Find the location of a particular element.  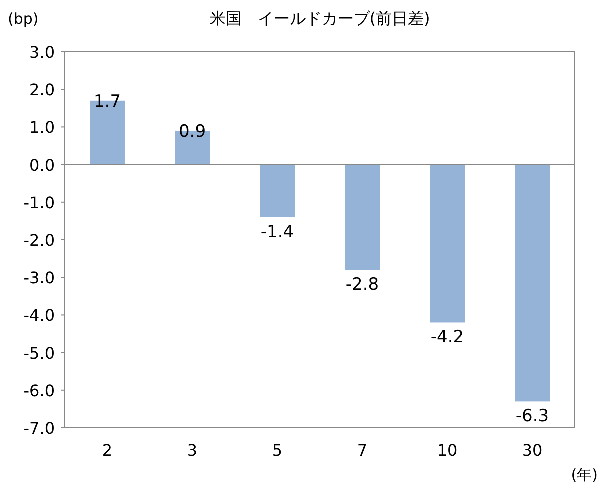

chart-title: 米国 イールドカーブ(前日差) is located at coordinates (320, 18).